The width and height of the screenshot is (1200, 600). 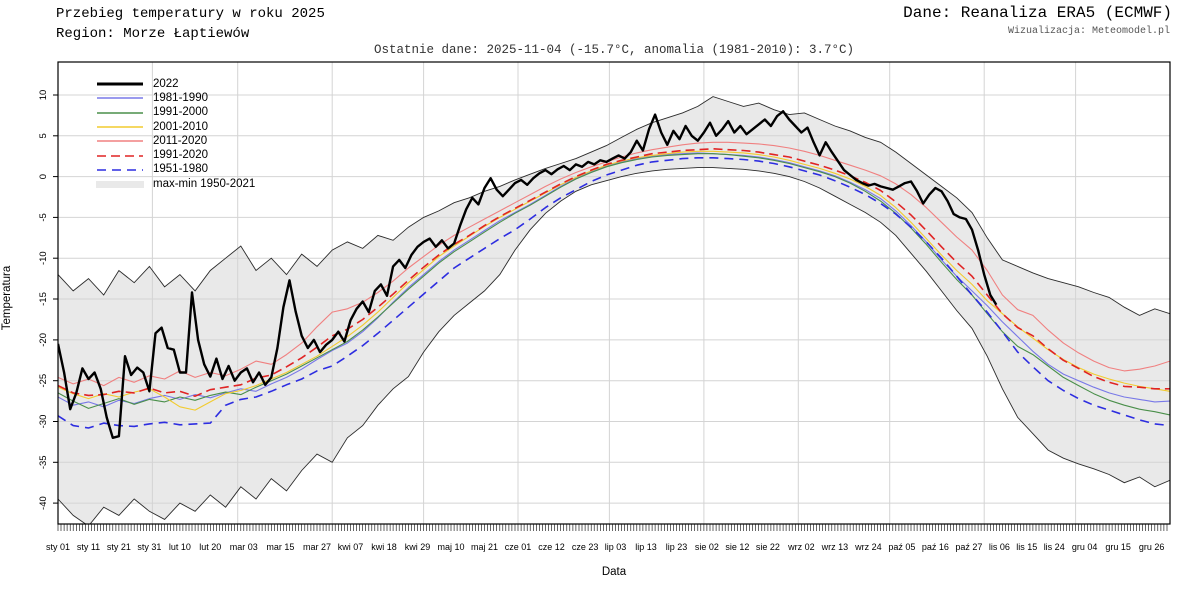 I want to click on x-tick-label: sty 31, so click(x=149, y=547).